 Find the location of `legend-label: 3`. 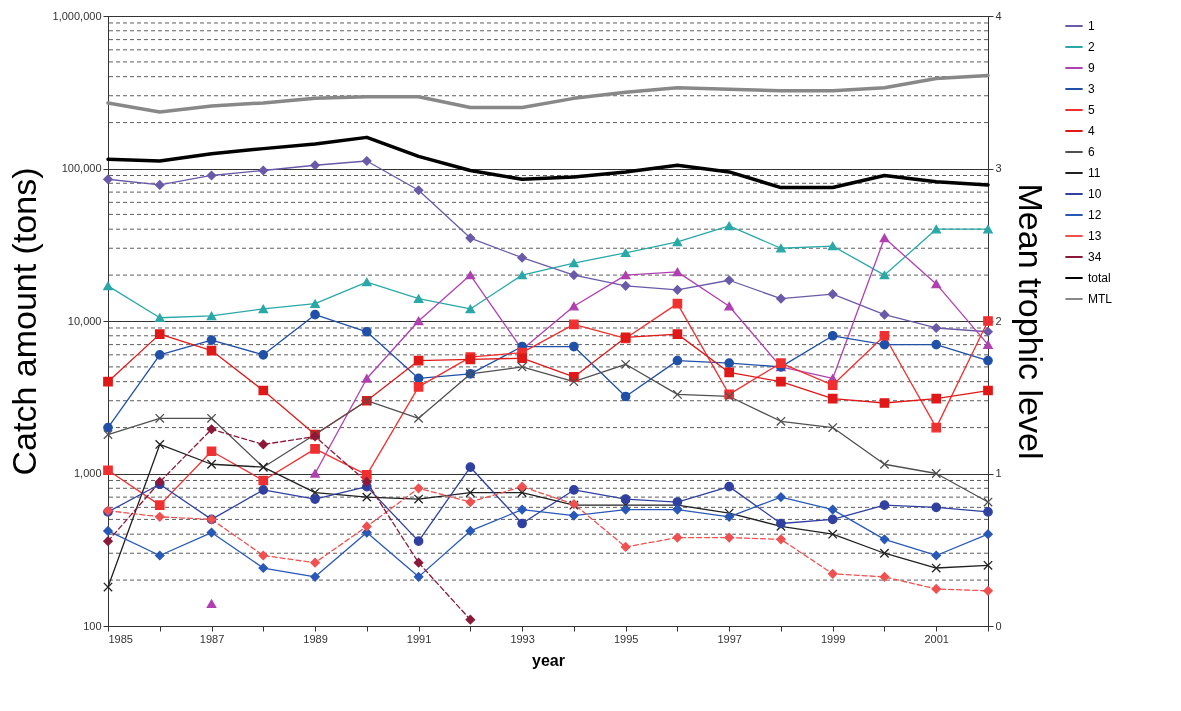

legend-label: 3 is located at coordinates (1091, 89).